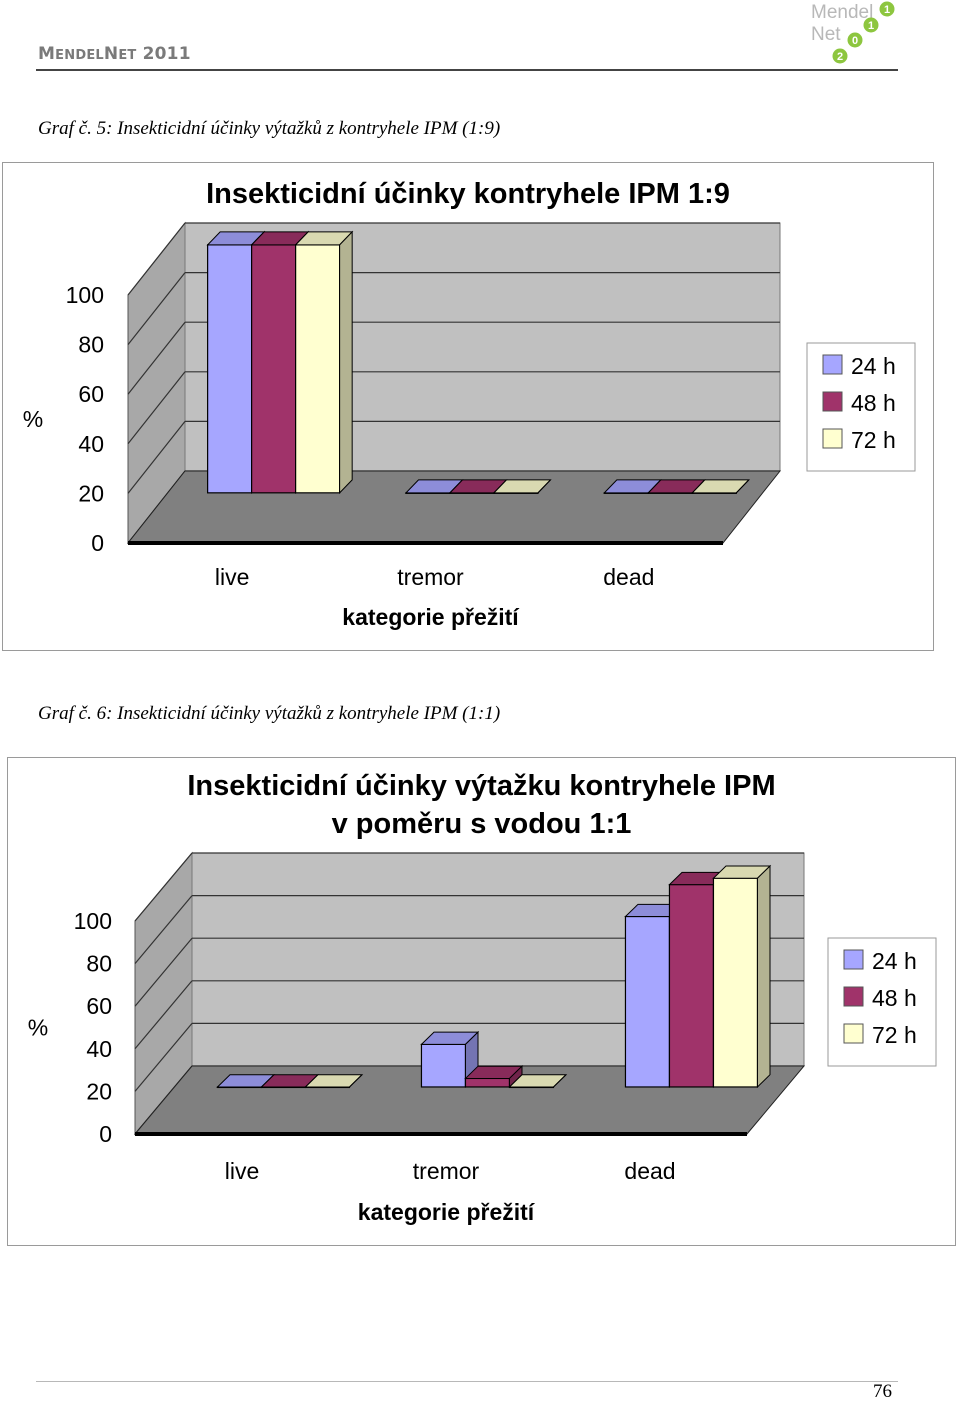 The image size is (960, 1403). Describe the element at coordinates (647, 1001) in the screenshot. I see `bar-dead-24h` at that location.